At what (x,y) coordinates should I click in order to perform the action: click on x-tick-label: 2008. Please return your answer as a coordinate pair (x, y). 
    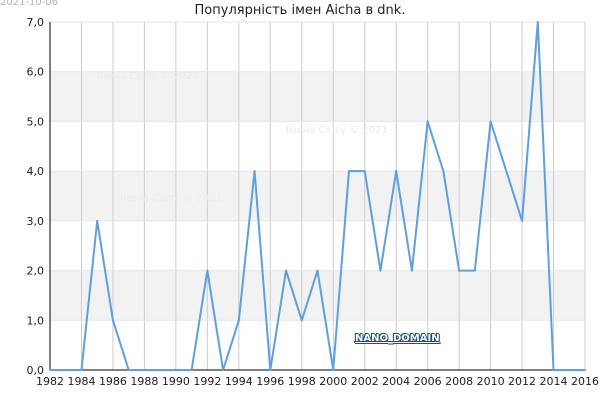
    Looking at the image, I should click on (459, 381).